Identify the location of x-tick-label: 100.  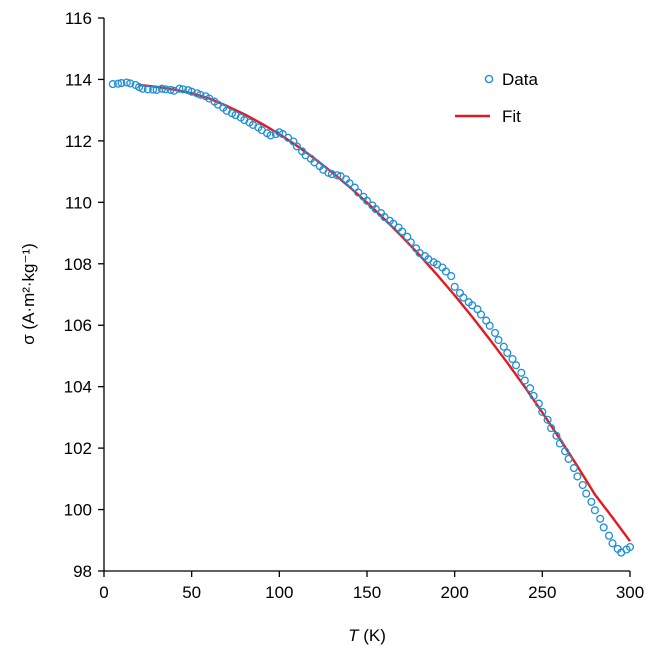
(279, 592).